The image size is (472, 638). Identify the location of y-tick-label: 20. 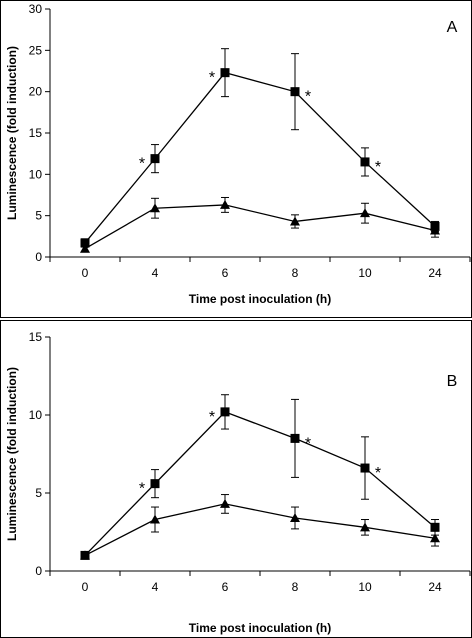
(36, 92).